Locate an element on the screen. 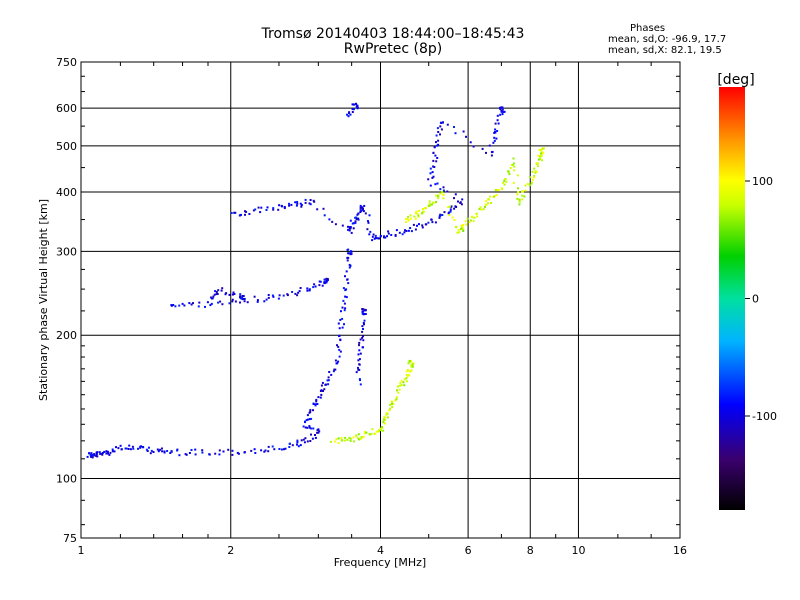 The height and width of the screenshot is (600, 800). colorbar-tick-label: -100 is located at coordinates (764, 416).